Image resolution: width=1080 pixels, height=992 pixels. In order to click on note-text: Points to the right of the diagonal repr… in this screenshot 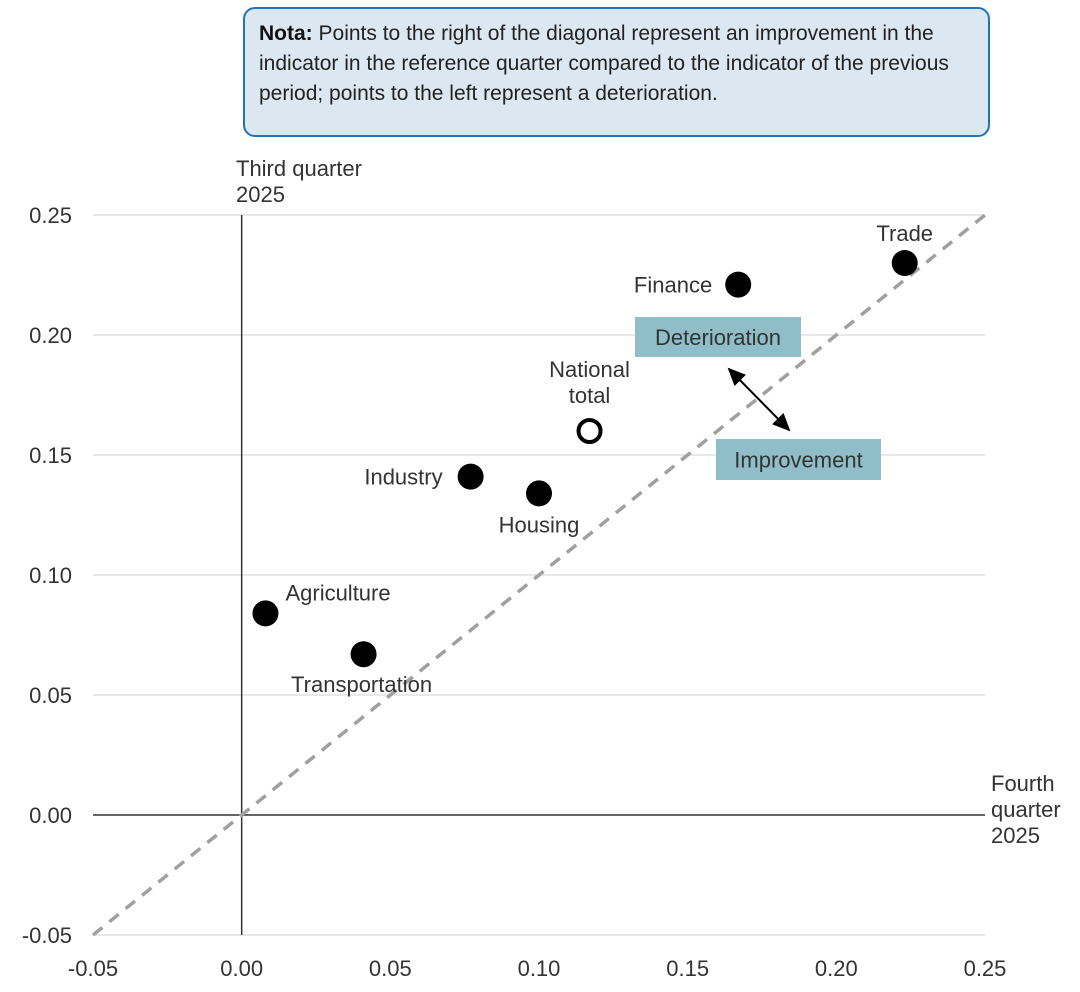, I will do `click(604, 63)`.